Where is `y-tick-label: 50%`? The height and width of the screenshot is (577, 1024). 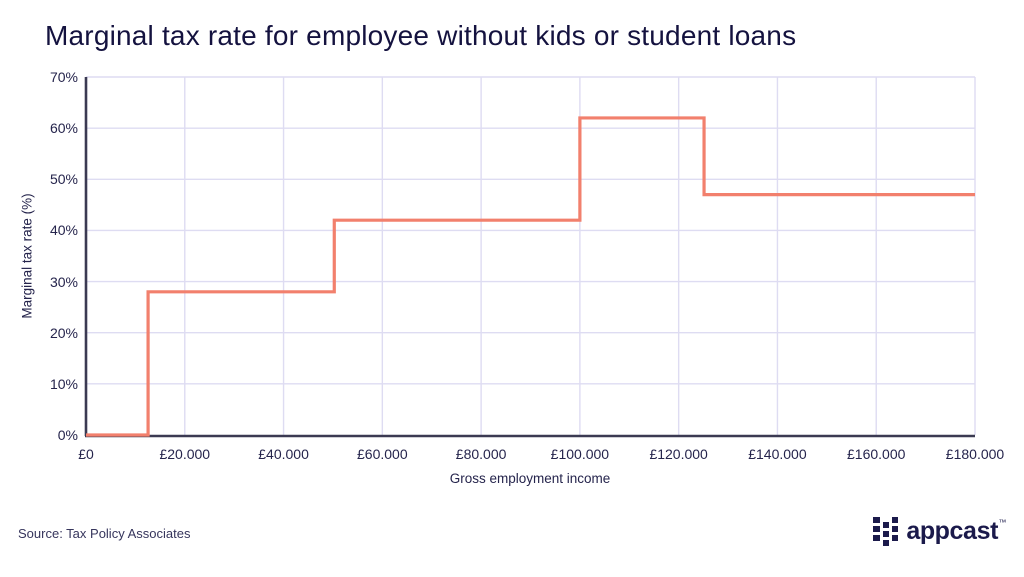
y-tick-label: 50% is located at coordinates (63, 179).